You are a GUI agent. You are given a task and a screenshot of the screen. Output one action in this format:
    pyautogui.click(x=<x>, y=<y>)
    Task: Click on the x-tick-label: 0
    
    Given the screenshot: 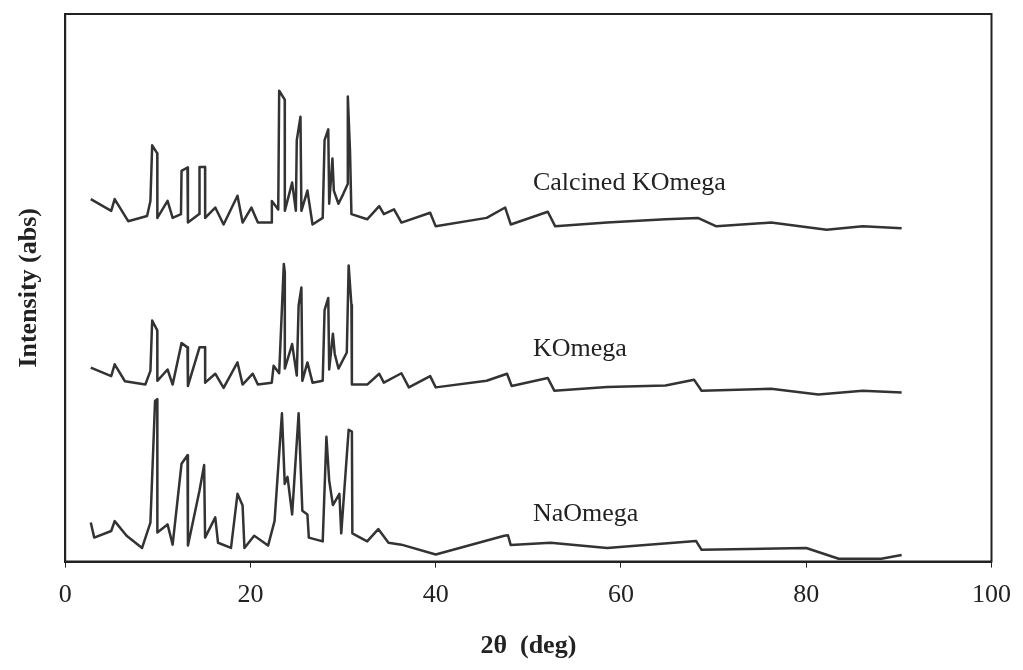 What is the action you would take?
    pyautogui.click(x=65, y=594)
    